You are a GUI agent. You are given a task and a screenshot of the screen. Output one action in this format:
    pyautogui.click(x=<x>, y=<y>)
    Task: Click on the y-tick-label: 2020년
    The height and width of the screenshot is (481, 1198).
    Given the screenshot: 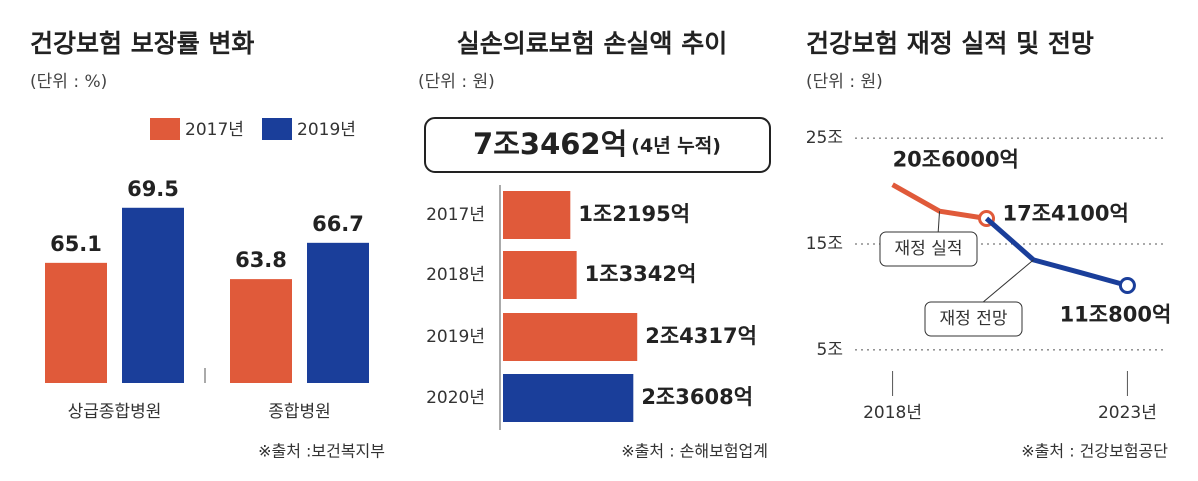 What is the action you would take?
    pyautogui.click(x=455, y=398)
    